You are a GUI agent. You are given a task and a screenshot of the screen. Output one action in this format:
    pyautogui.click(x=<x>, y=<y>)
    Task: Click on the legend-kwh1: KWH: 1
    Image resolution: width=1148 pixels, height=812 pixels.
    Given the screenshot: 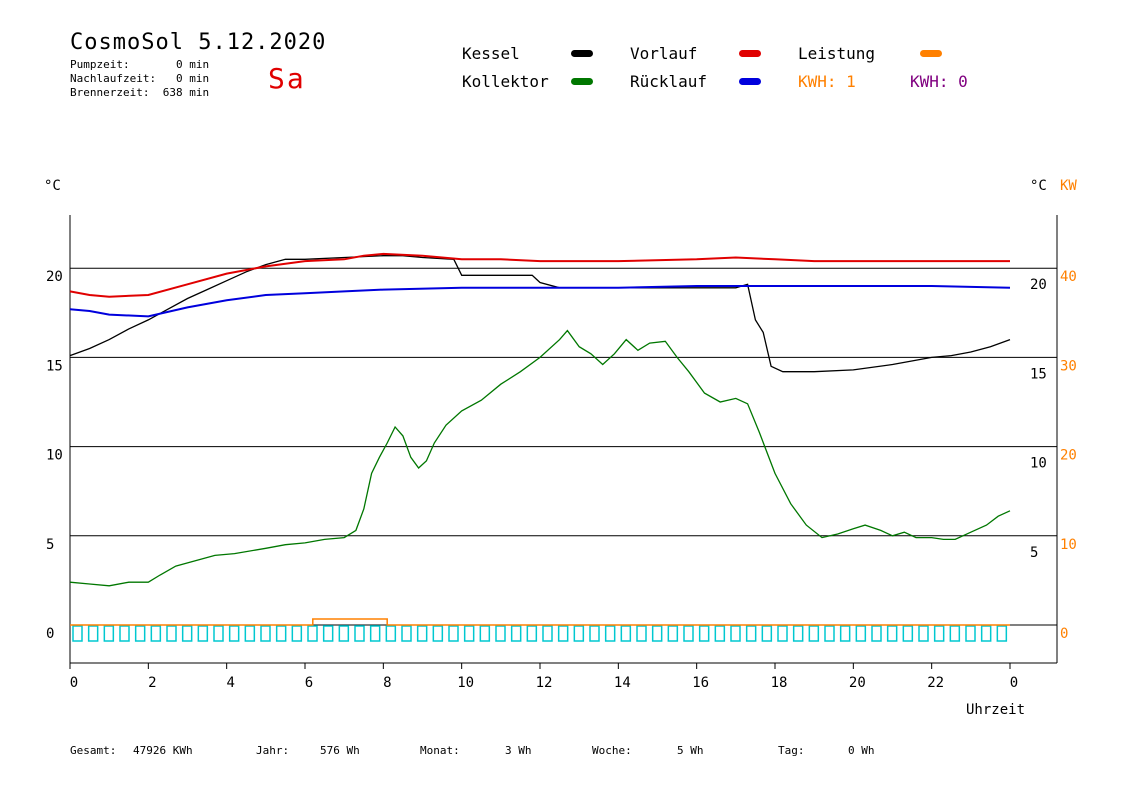 What is the action you would take?
    pyautogui.click(x=827, y=81)
    